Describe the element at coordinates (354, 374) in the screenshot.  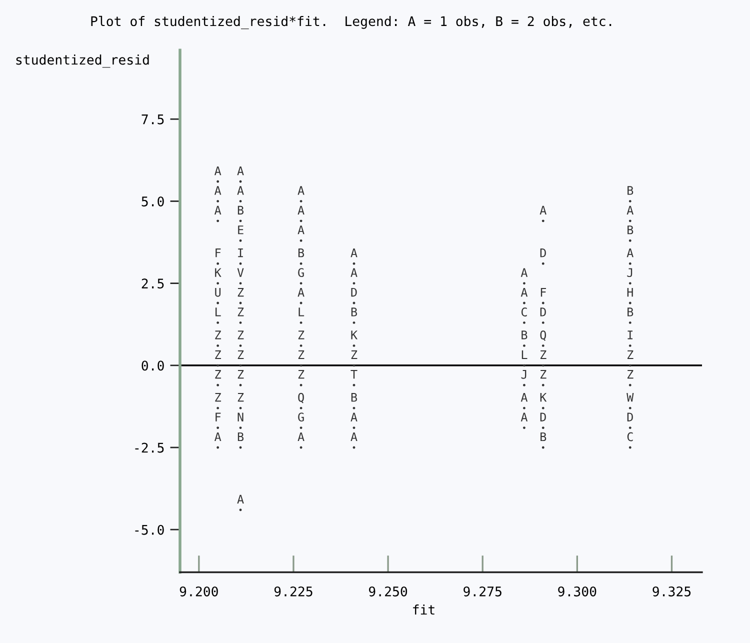
I see `data-label: T` at that location.